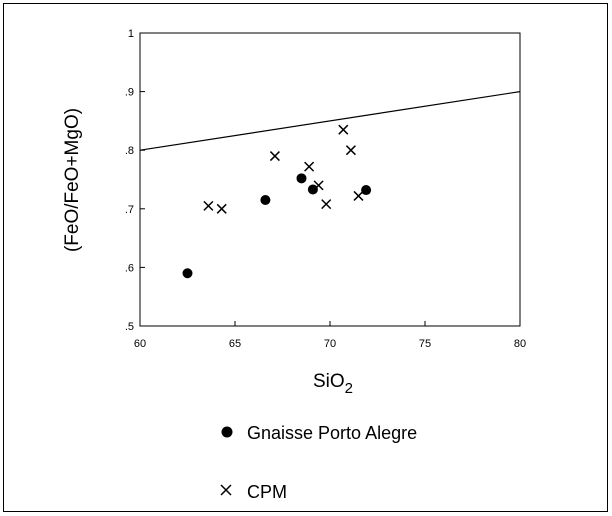  I want to click on data-points, so click(277, 201).